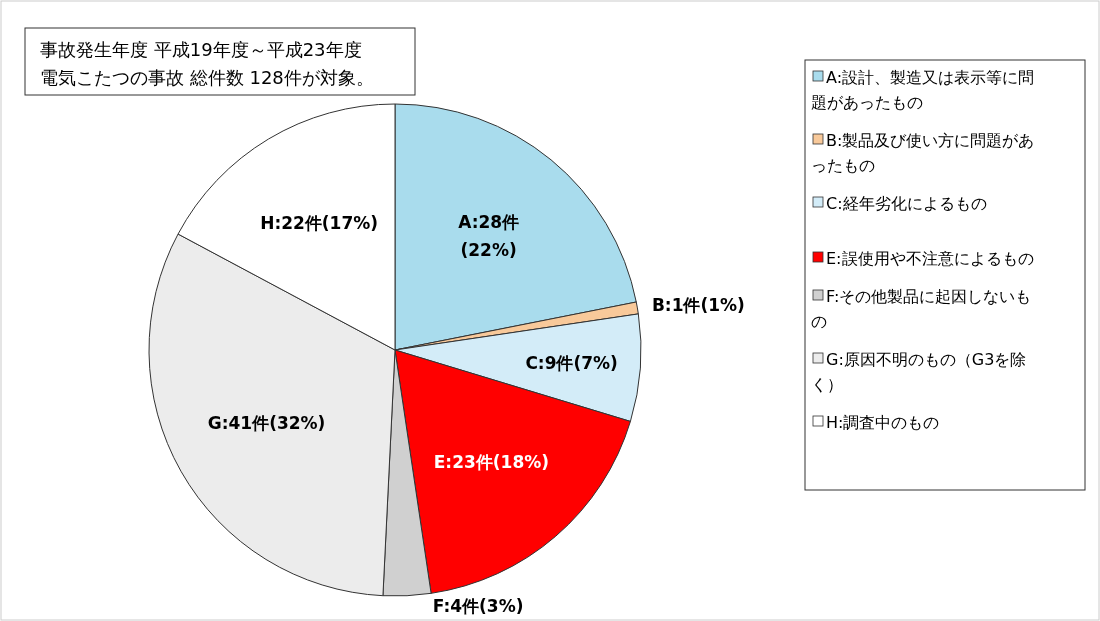  I want to click on legend-label: E:誤使用や不注意によるもの, so click(930, 258).